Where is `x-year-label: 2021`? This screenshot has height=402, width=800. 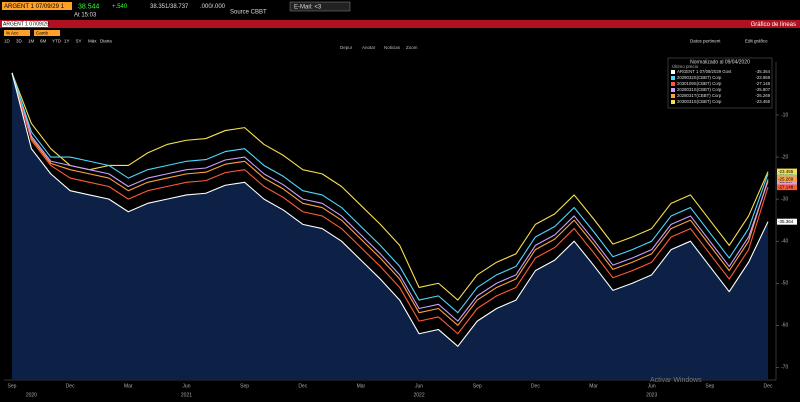 x-year-label: 2021 is located at coordinates (186, 395).